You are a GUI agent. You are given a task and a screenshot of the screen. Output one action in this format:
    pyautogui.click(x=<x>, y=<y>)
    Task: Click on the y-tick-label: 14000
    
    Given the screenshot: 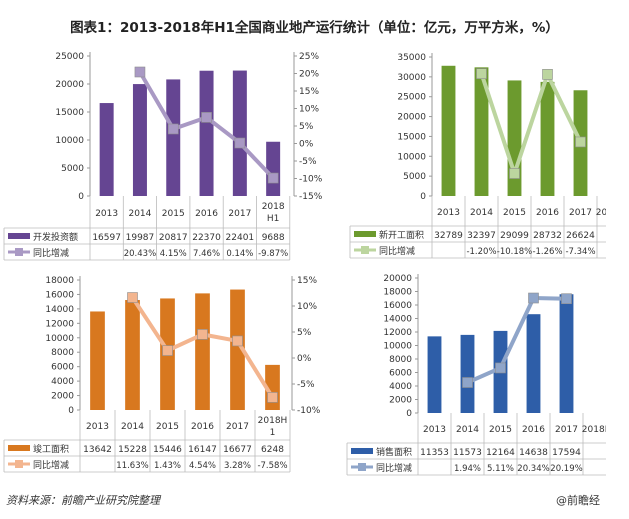 What is the action you would take?
    pyautogui.click(x=59, y=310)
    